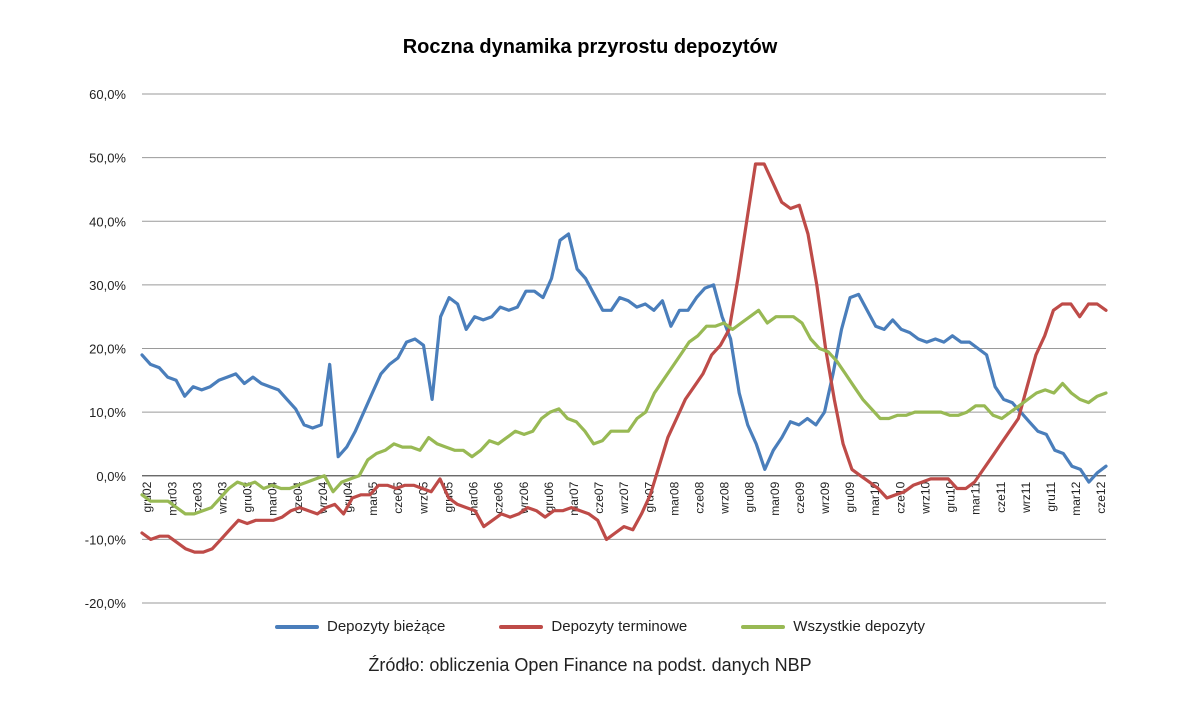 The image size is (1200, 713). I want to click on x-tick-label: mar05, so click(373, 498).